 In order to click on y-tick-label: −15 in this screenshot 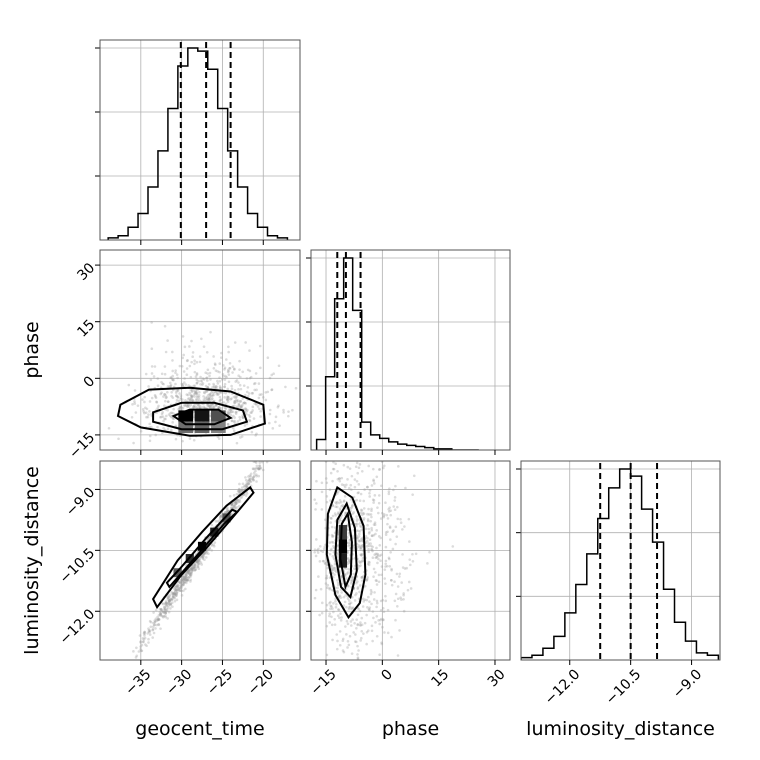, I will do `click(82, 446)`.